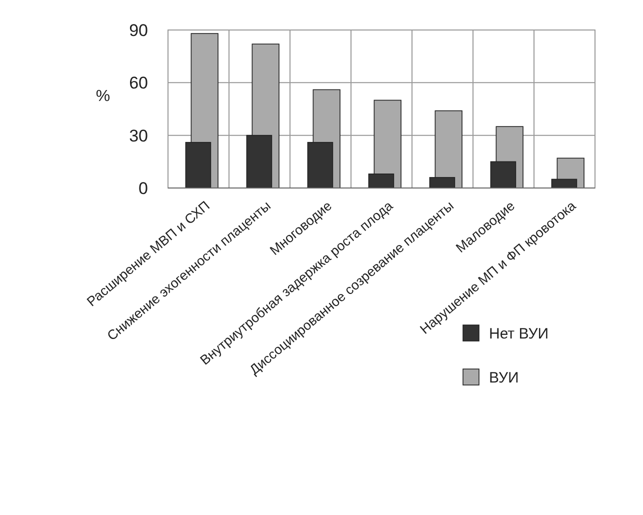 This screenshot has height=515, width=643. Describe the element at coordinates (138, 83) in the screenshot. I see `y-tick-label: 60` at that location.